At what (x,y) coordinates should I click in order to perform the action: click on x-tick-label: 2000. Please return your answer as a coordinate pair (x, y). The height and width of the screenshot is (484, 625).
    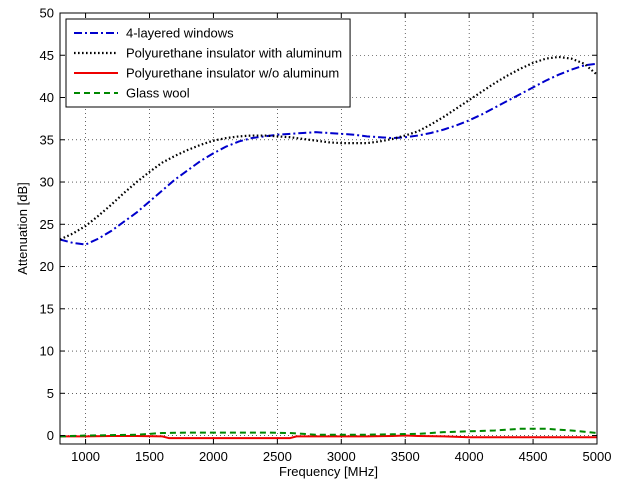
    Looking at the image, I should click on (213, 456).